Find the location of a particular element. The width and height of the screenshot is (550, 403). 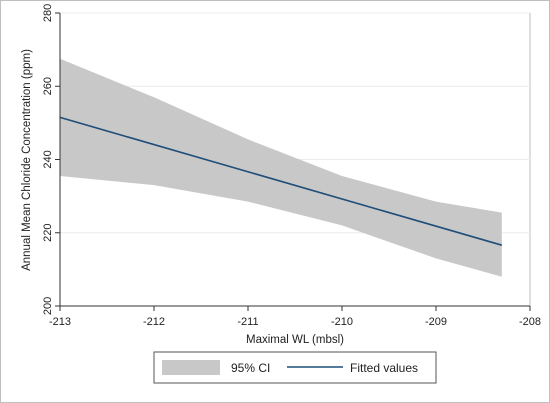

legend-label-fitted: Fitted values is located at coordinates (384, 368).